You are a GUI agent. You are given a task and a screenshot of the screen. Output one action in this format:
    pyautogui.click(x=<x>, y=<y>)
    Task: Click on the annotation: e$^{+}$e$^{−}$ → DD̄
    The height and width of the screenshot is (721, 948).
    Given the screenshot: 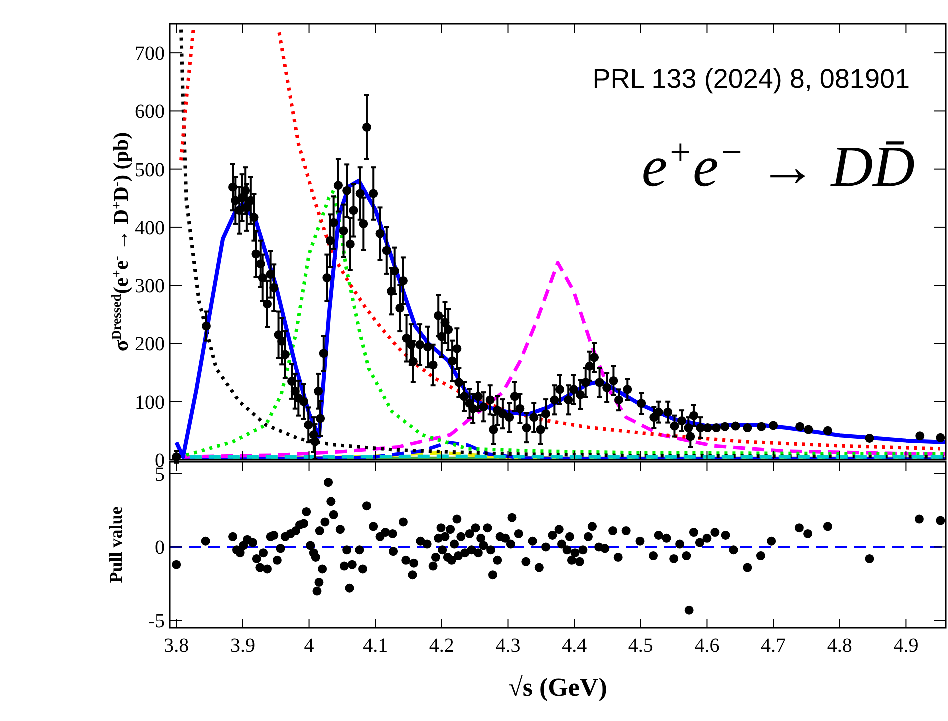 What is the action you would take?
    pyautogui.click(x=779, y=165)
    